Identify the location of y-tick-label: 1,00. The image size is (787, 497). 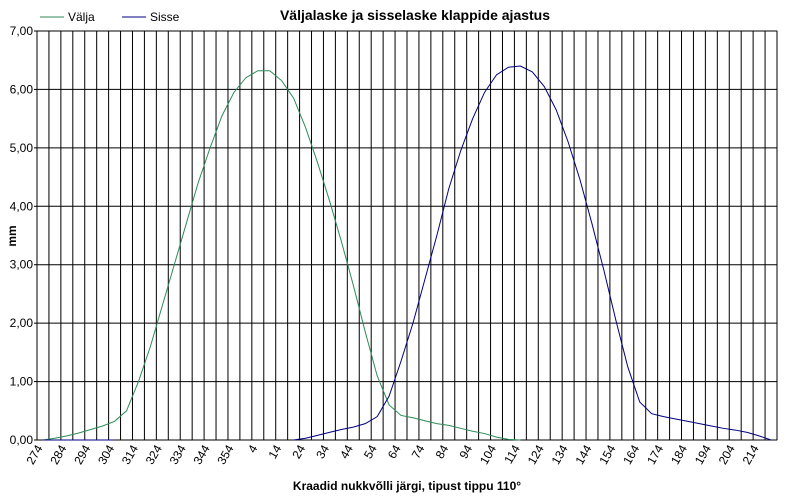
(22, 382).